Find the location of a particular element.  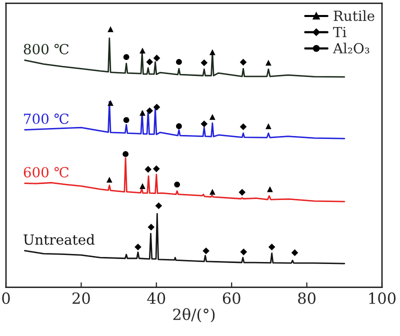

x-tick-label: 100 is located at coordinates (382, 298).